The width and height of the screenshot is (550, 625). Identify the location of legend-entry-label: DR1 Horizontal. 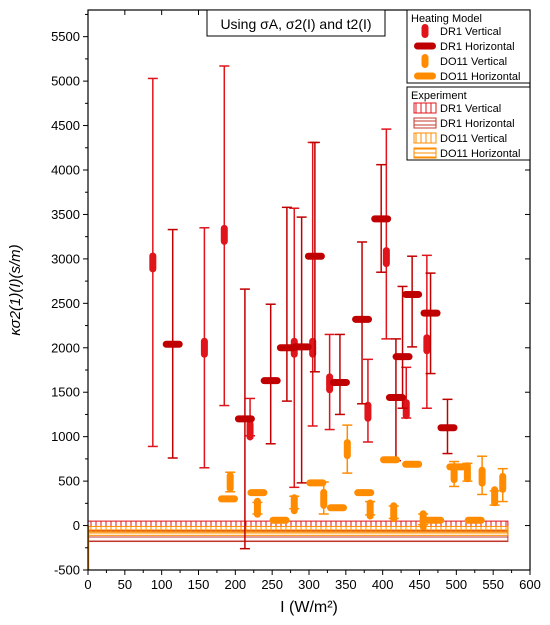
(477, 124).